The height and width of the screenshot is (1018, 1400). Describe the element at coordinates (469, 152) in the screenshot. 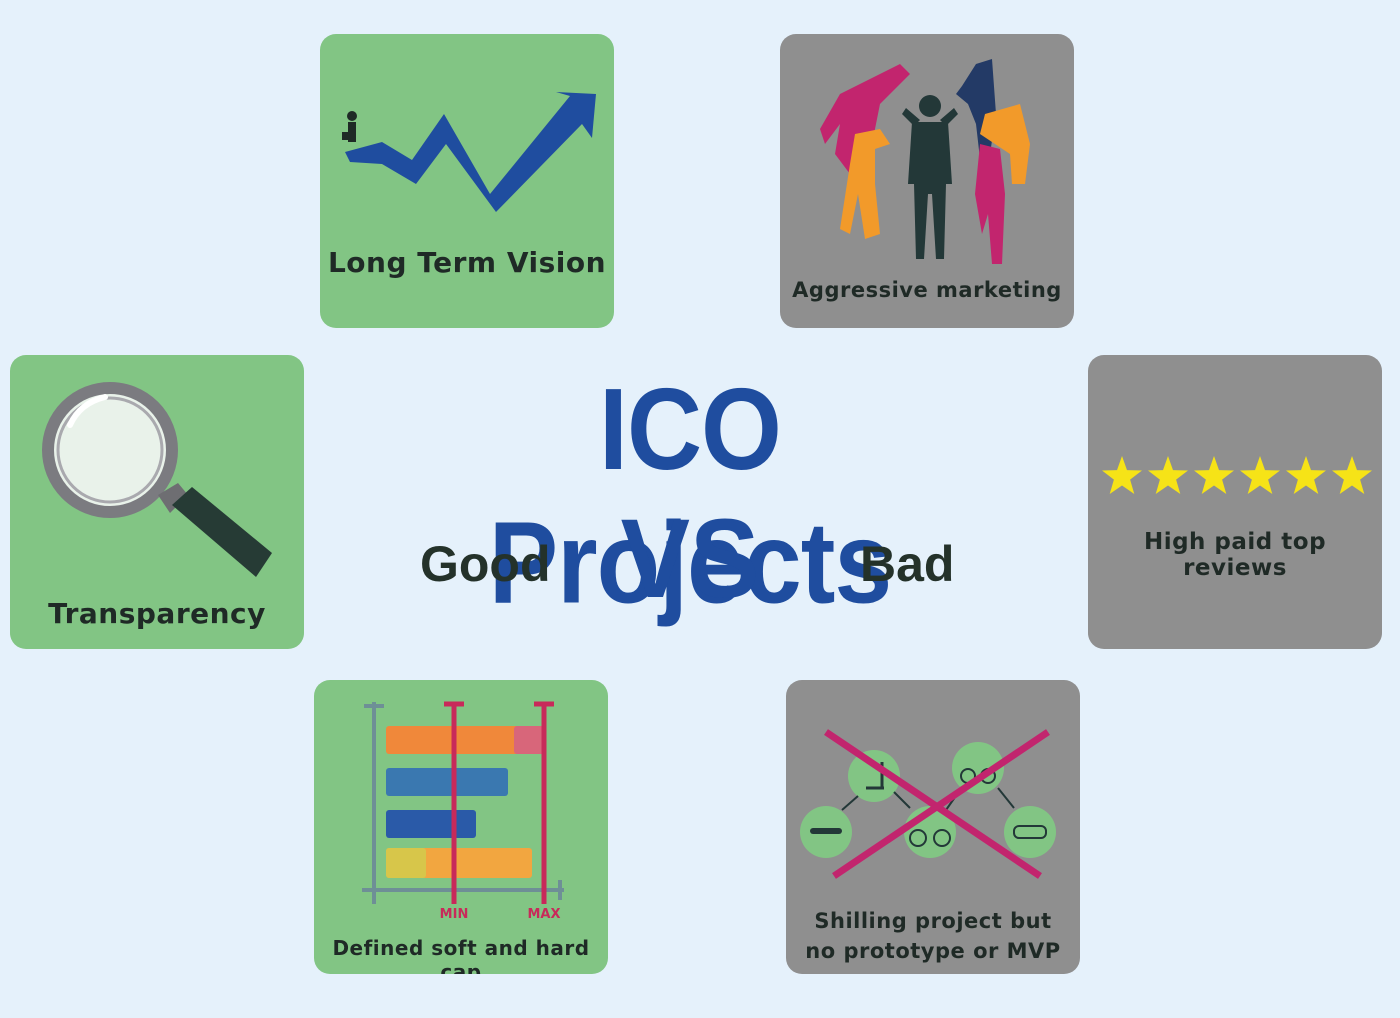

I see `rising-arrow-icon` at that location.